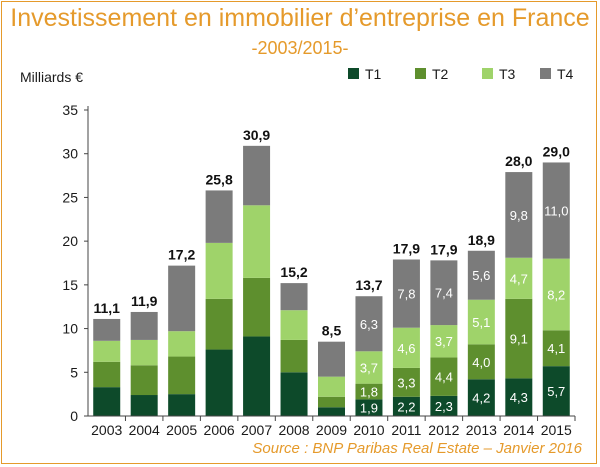 Image resolution: width=600 pixels, height=467 pixels. I want to click on segment-label: 2,3, so click(444, 406).